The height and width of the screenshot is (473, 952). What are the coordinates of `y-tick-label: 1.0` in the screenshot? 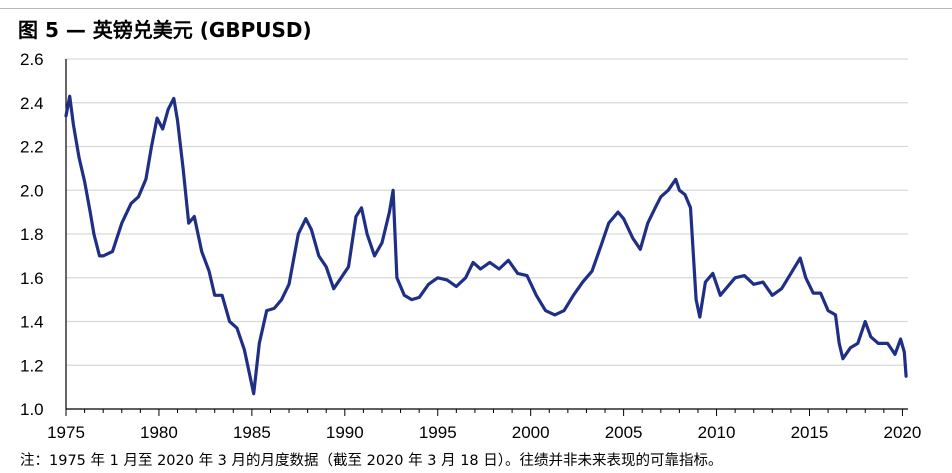 It's located at (32, 409).